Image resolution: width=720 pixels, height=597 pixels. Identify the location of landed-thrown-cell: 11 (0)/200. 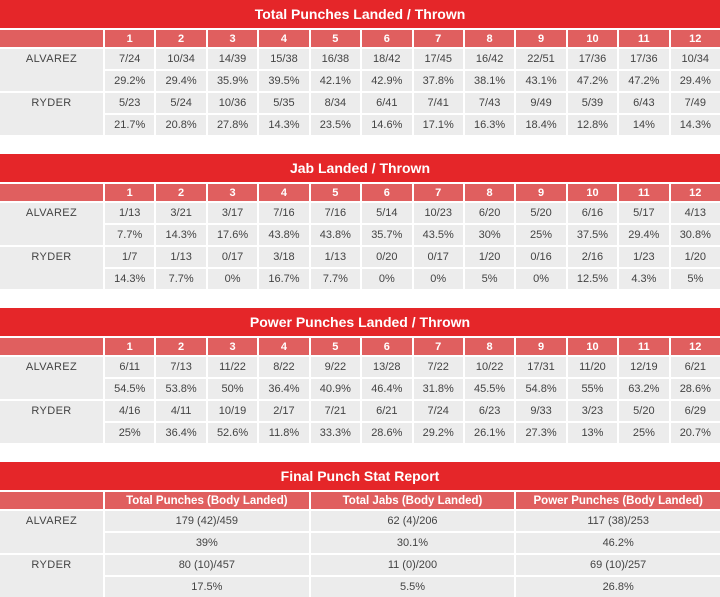
(412, 565).